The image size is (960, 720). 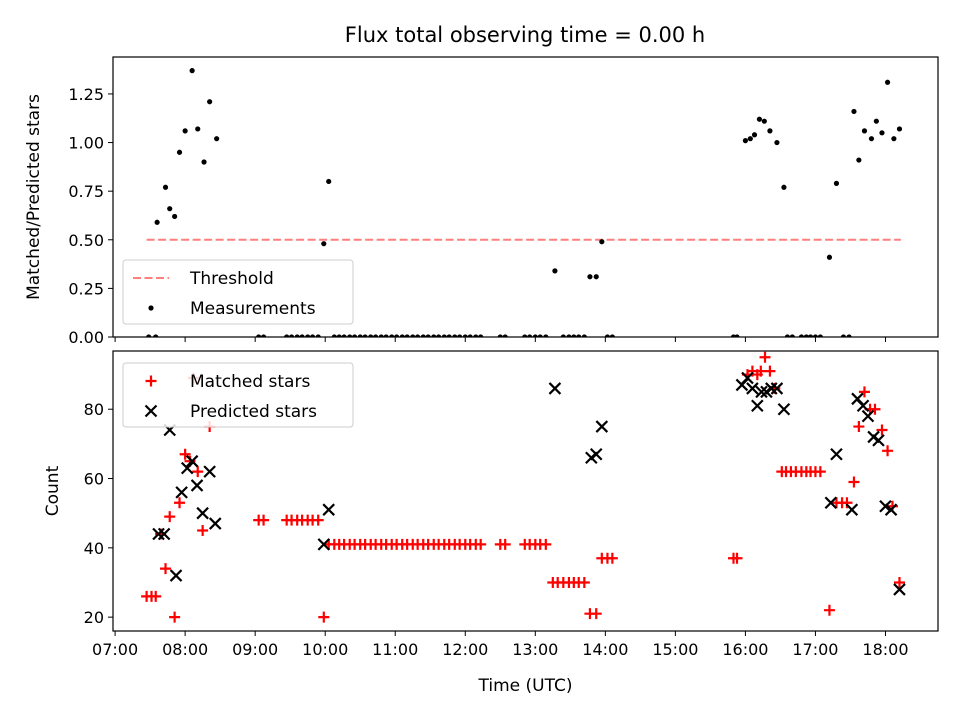 I want to click on x-tick-label: 07:00, so click(x=115, y=649).